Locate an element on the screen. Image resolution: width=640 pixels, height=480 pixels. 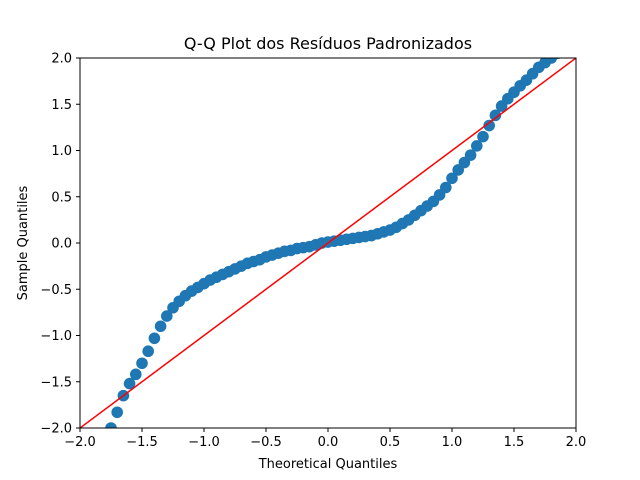
y-tick-label: 1.5 is located at coordinates (61, 105).